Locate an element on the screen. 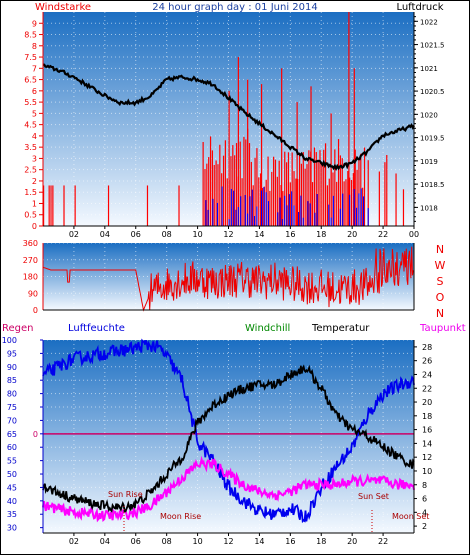 This screenshot has height=555, width=470. temperature-tick-label: 22 is located at coordinates (427, 388).